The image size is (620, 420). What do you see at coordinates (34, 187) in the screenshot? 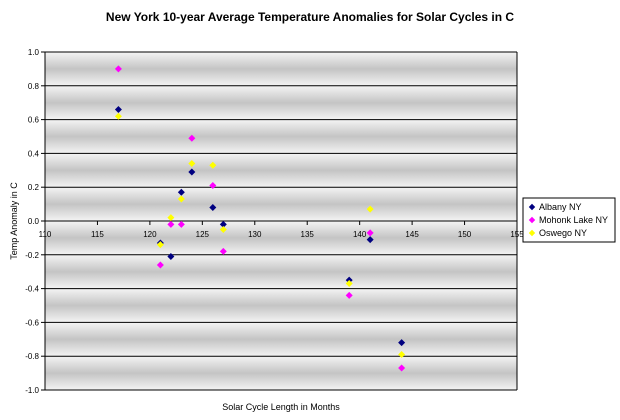
I see `y-tick-label: 0.2` at bounding box center [34, 187].